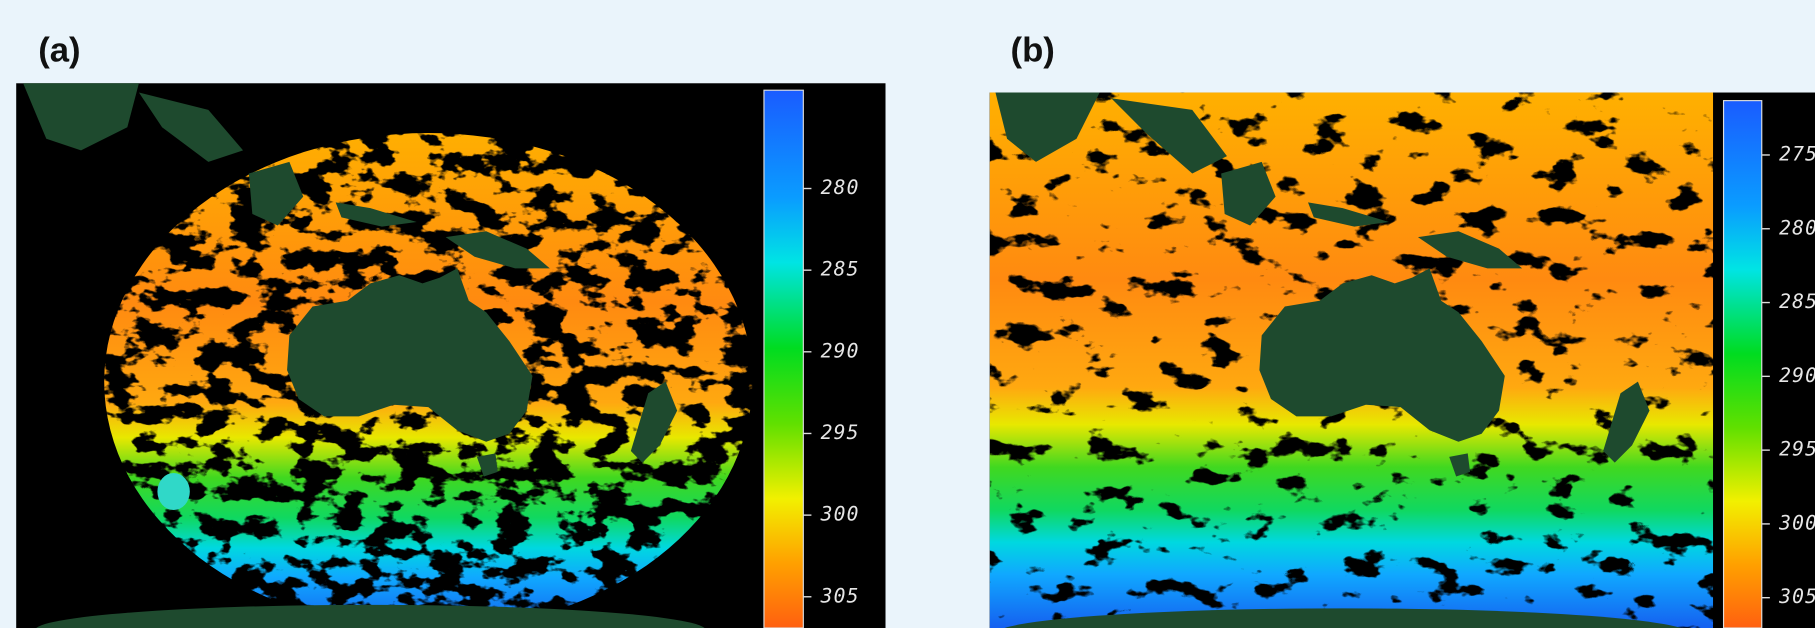  Describe the element at coordinates (1033, 50) in the screenshot. I see `panel-label: (b)` at that location.